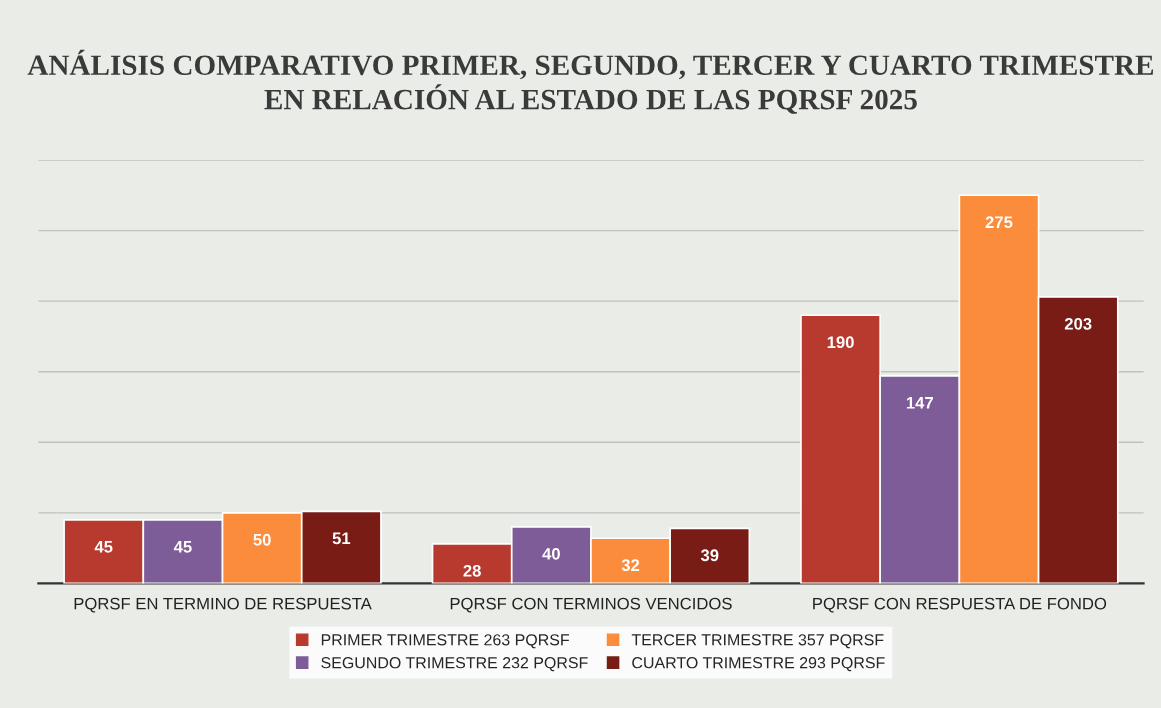 Image resolution: width=1161 pixels, height=708 pixels. Describe the element at coordinates (472, 570) in the screenshot. I see `data-label: 28` at that location.